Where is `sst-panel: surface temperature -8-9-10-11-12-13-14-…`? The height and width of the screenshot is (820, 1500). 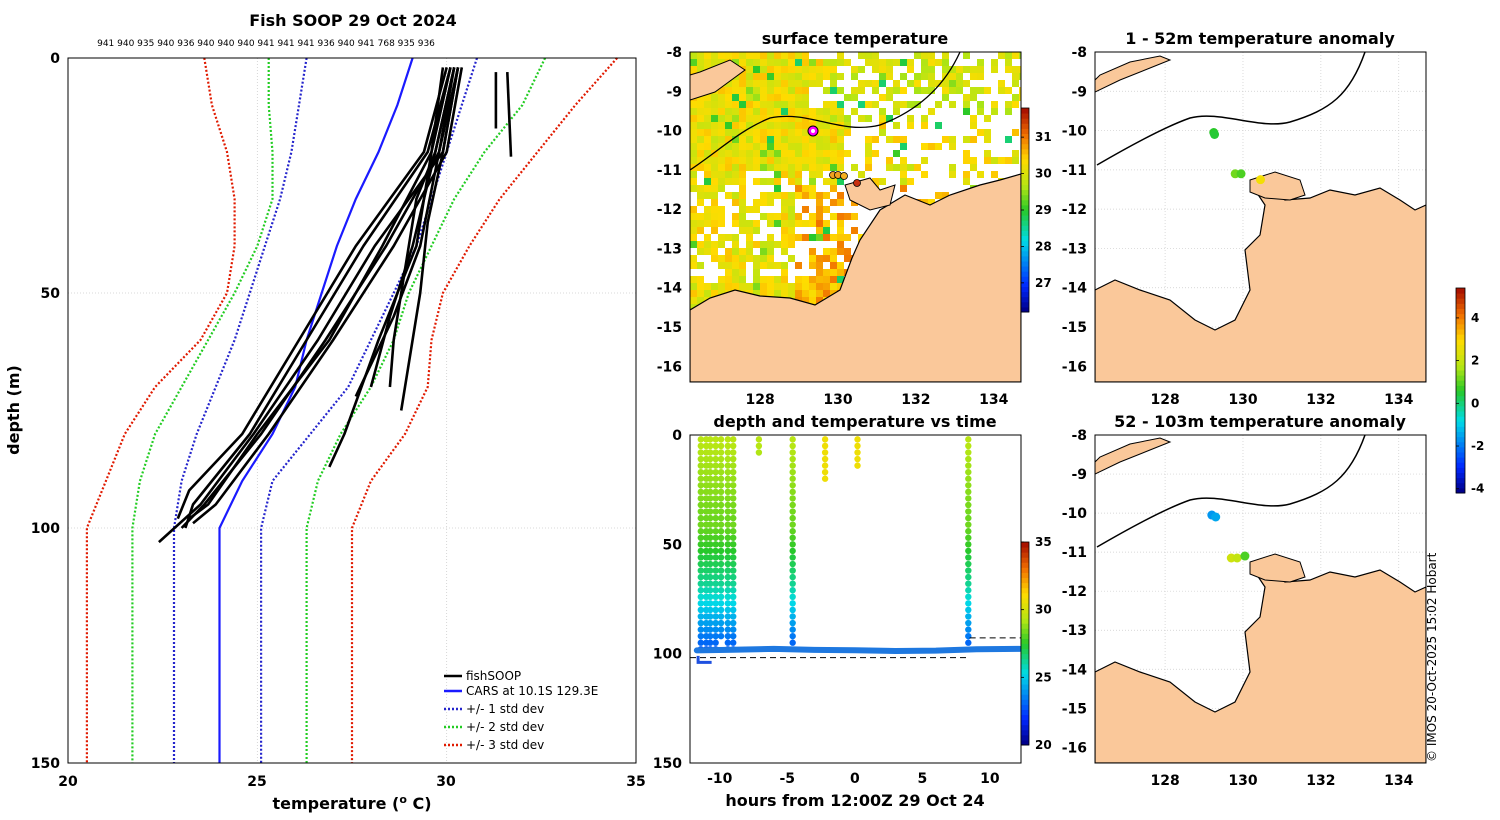
sst-panel: surface temperature -8-9-10-11-12-13-14-… is located at coordinates (854, 218).